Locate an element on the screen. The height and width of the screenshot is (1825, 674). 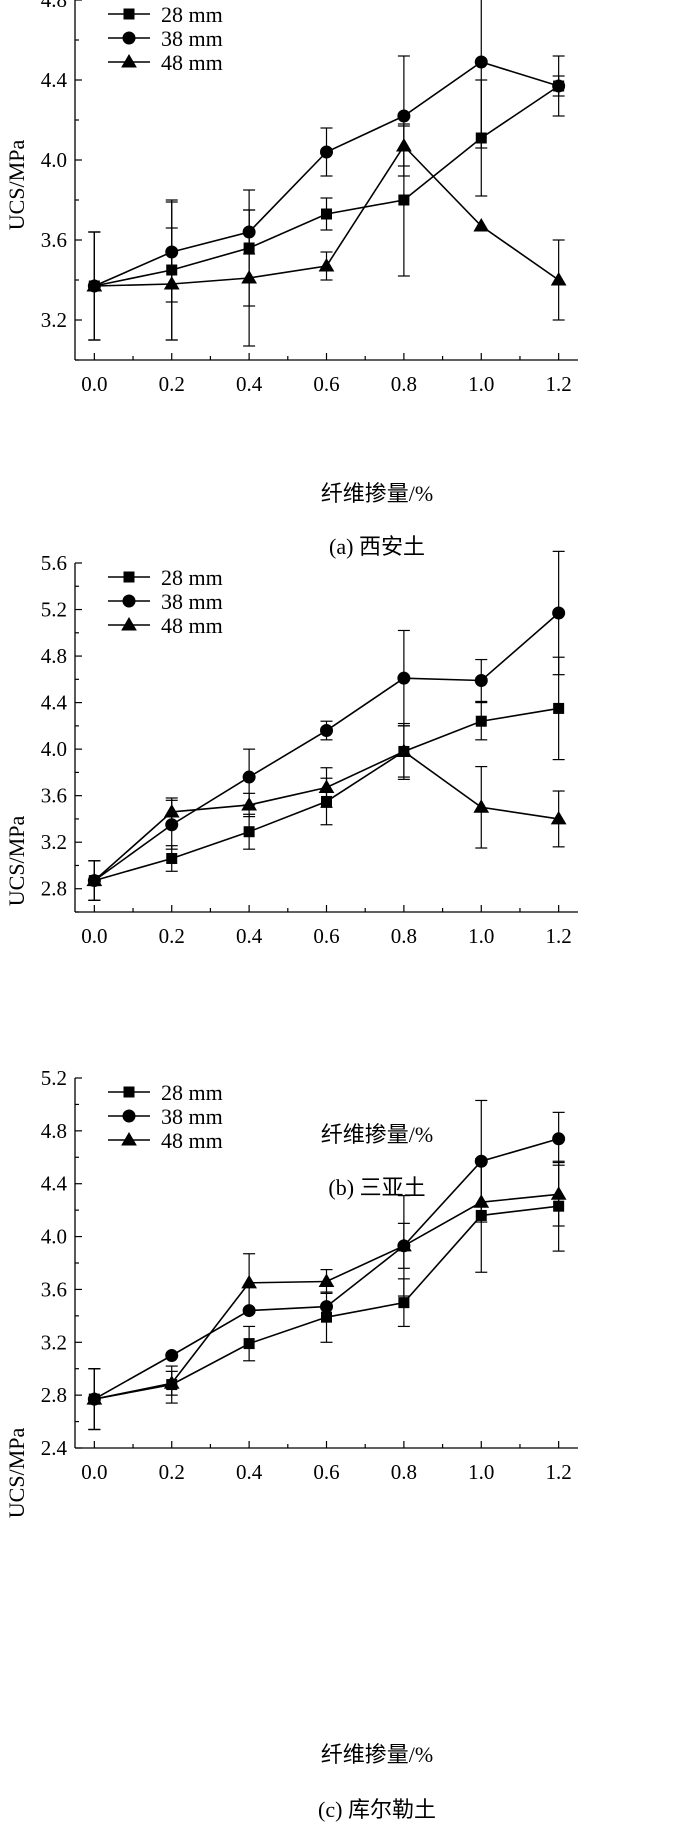
x-tick-label-c: 0.2 is located at coordinates (172, 1472).